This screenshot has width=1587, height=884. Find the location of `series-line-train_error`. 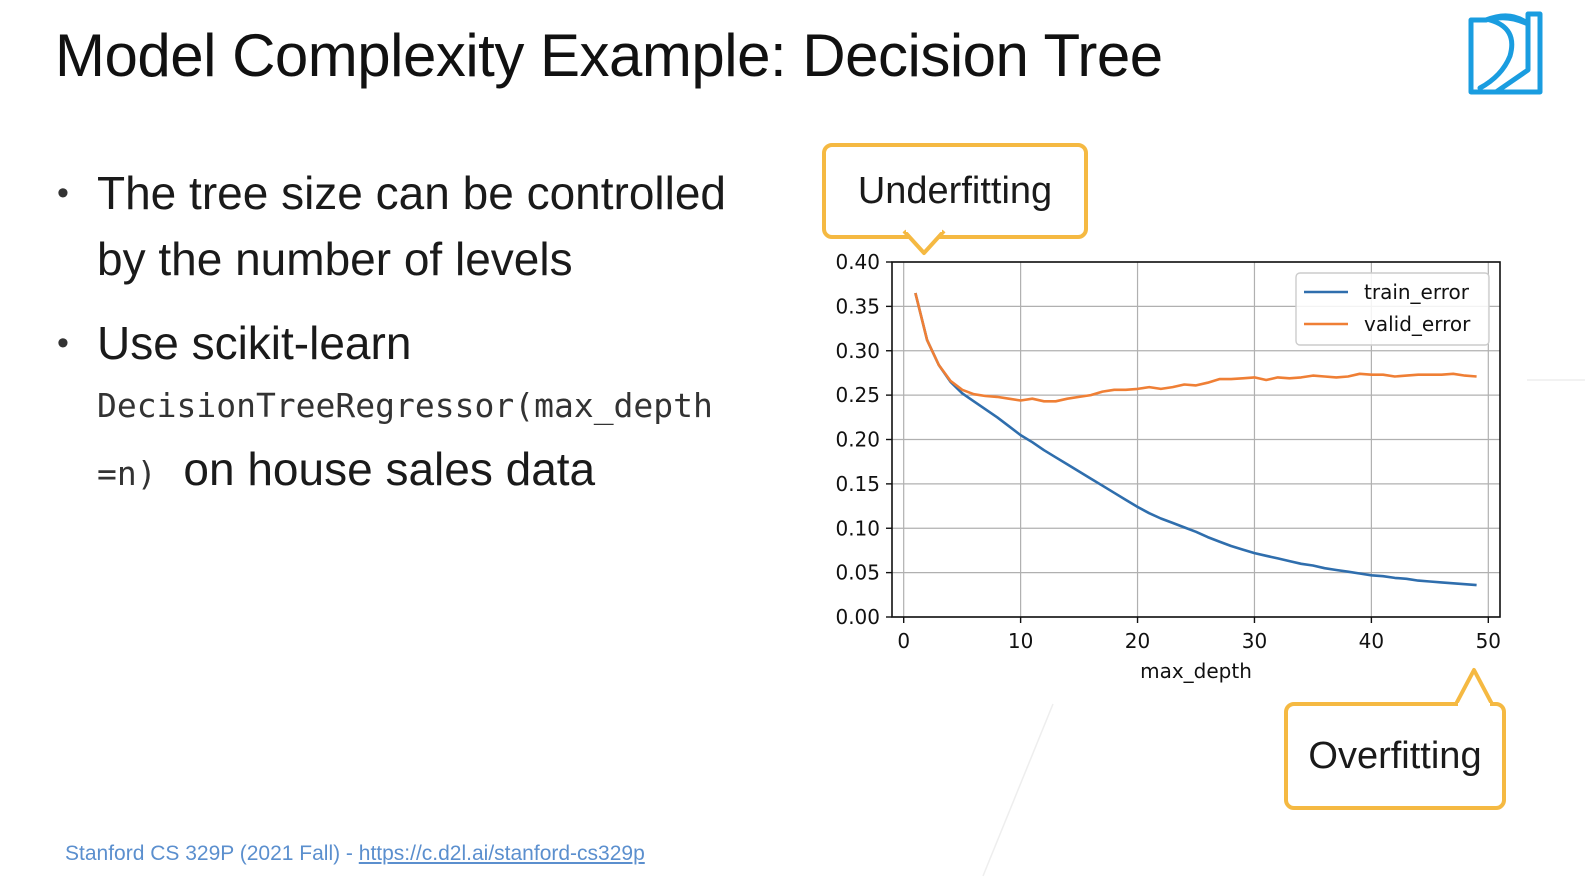

series-line-train_error is located at coordinates (1195, 439).